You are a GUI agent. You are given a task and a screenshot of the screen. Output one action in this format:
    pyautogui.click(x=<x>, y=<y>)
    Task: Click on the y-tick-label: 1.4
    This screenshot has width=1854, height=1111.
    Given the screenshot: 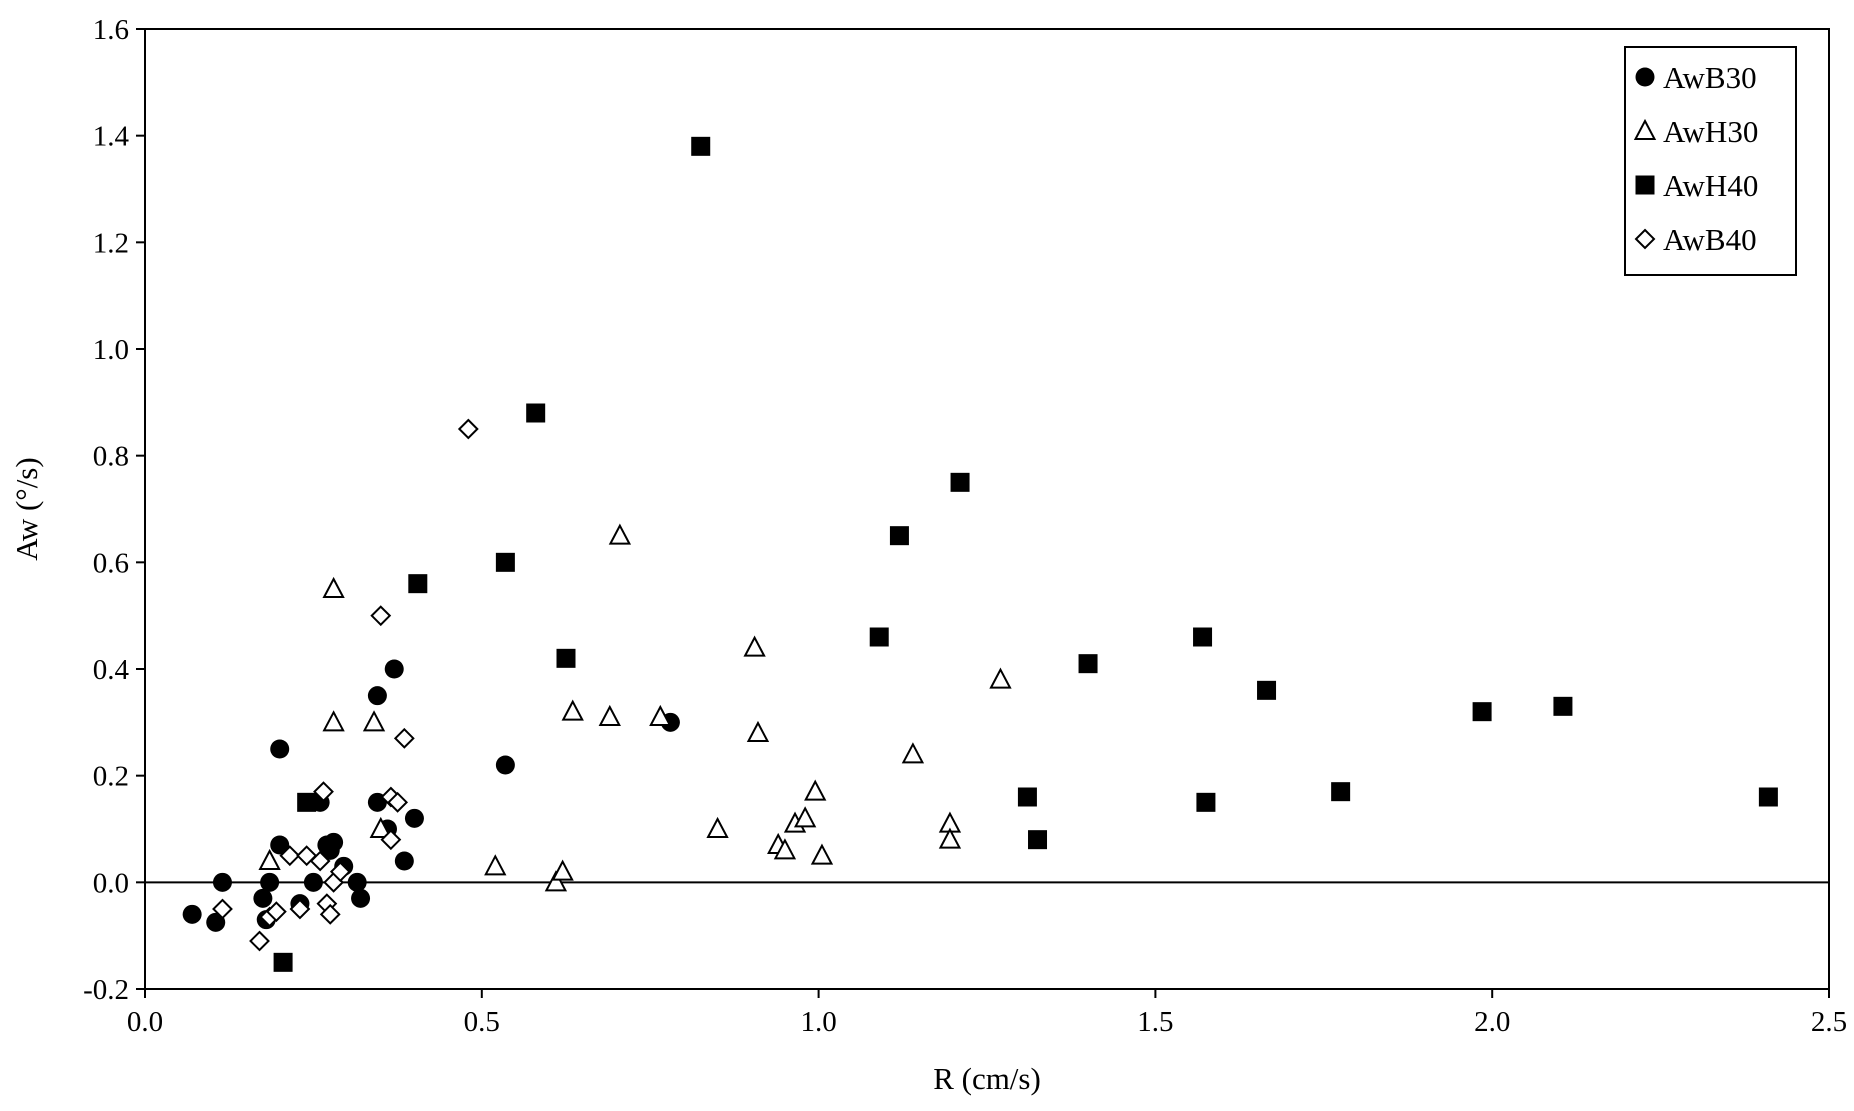 What is the action you would take?
    pyautogui.click(x=111, y=137)
    